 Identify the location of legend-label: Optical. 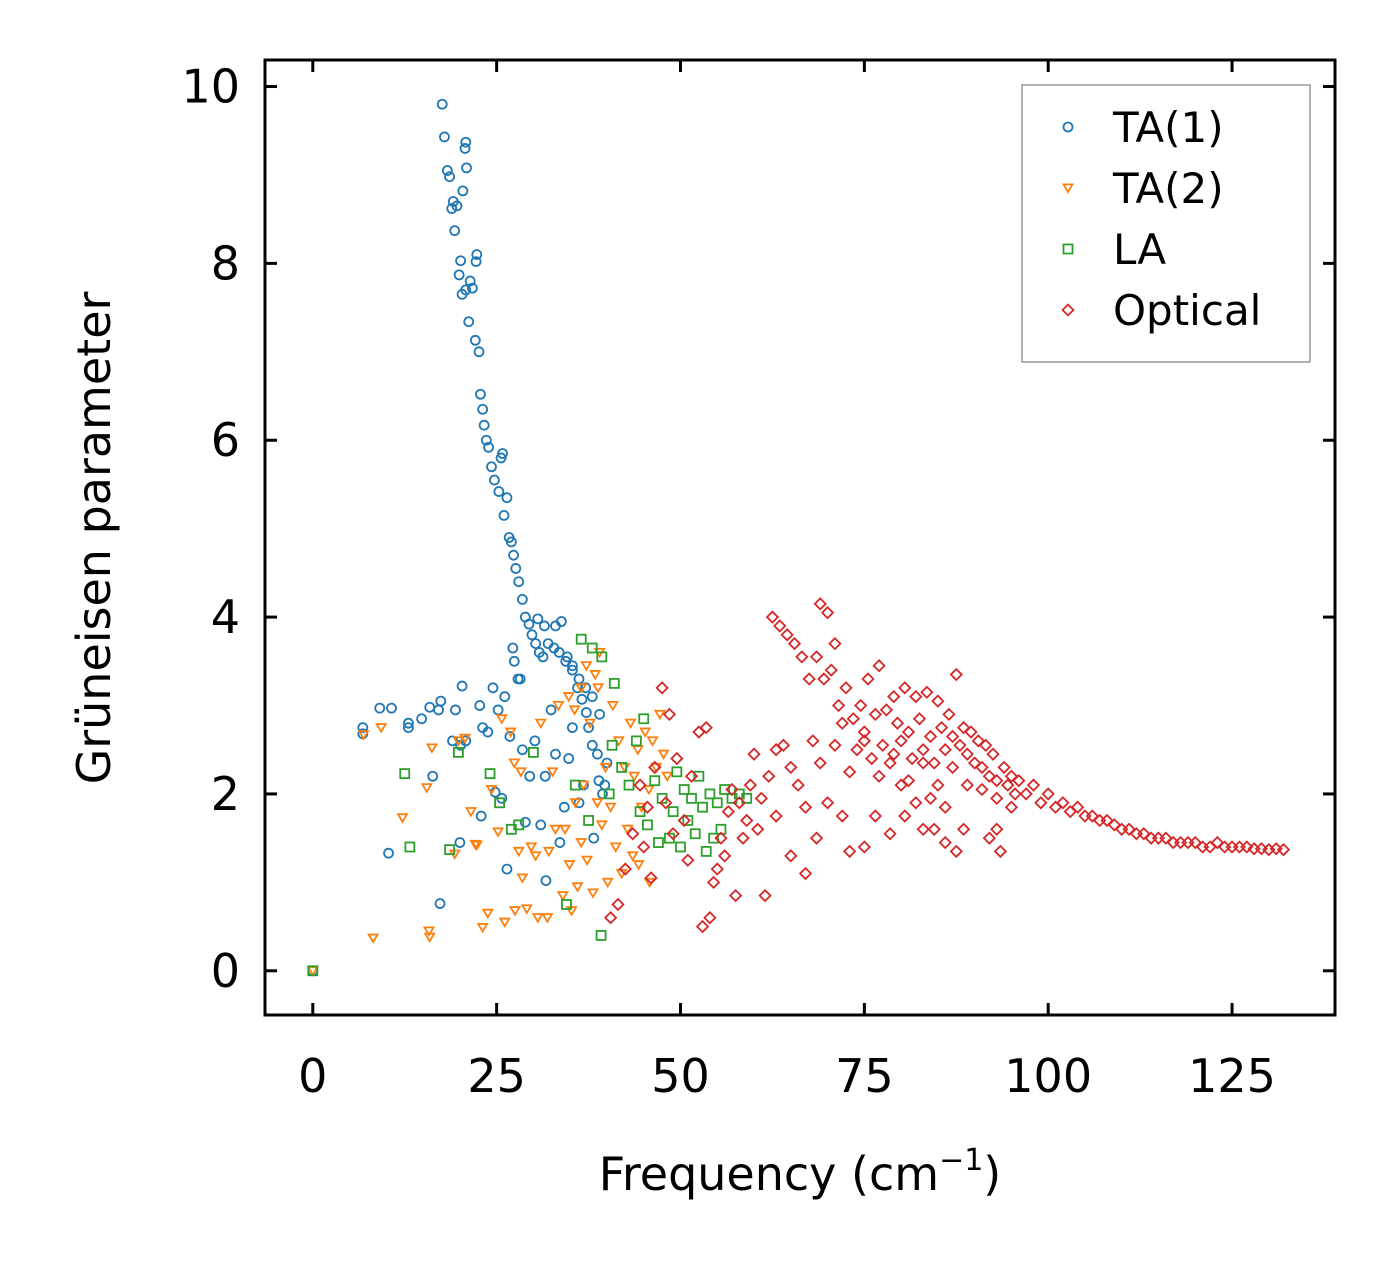
(1187, 310).